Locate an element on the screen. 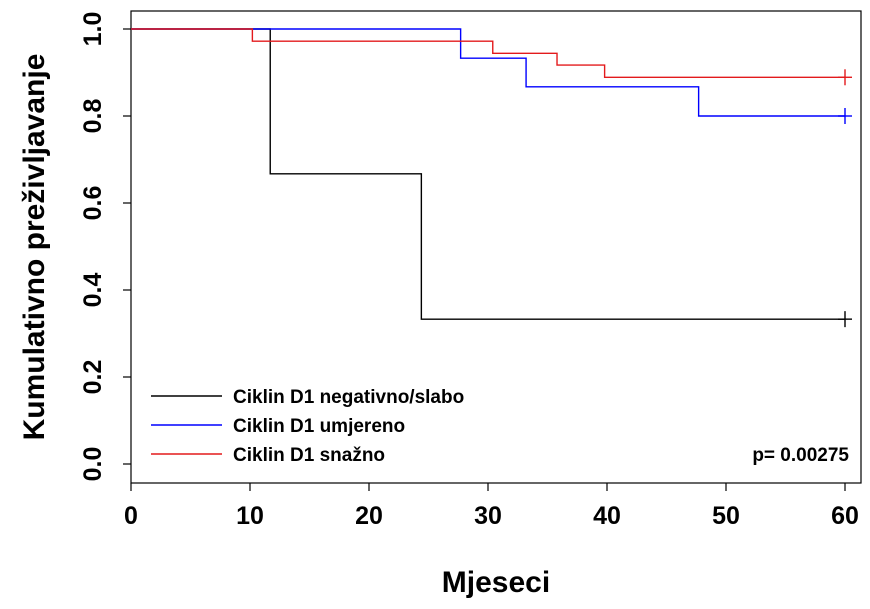 The image size is (870, 609). x-tick-label: 60 is located at coordinates (845, 516).